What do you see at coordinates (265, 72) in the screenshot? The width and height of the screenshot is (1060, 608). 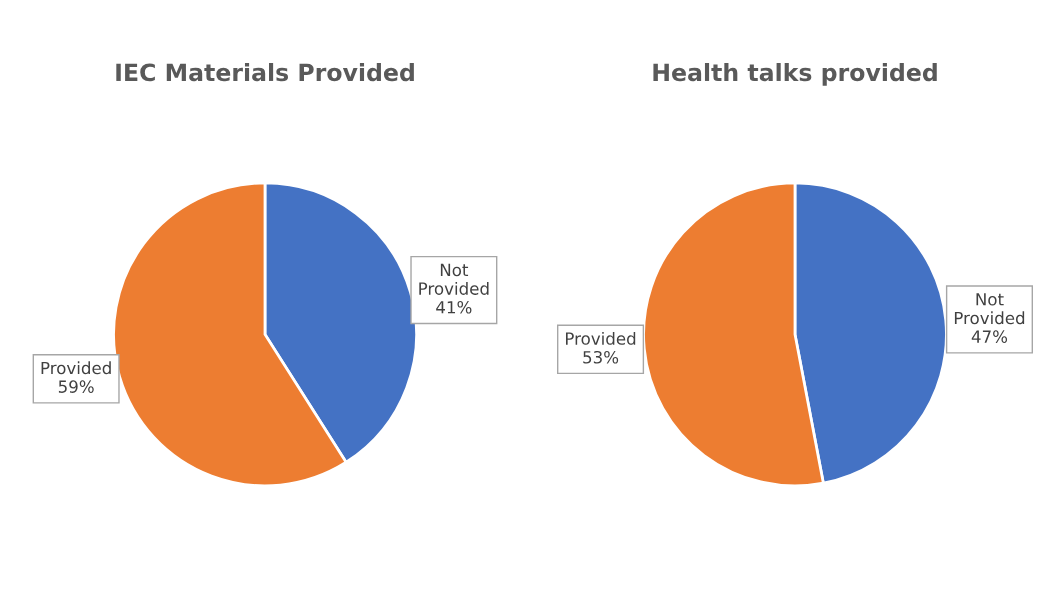 I see `chart-title: IEC Materials Provided` at bounding box center [265, 72].